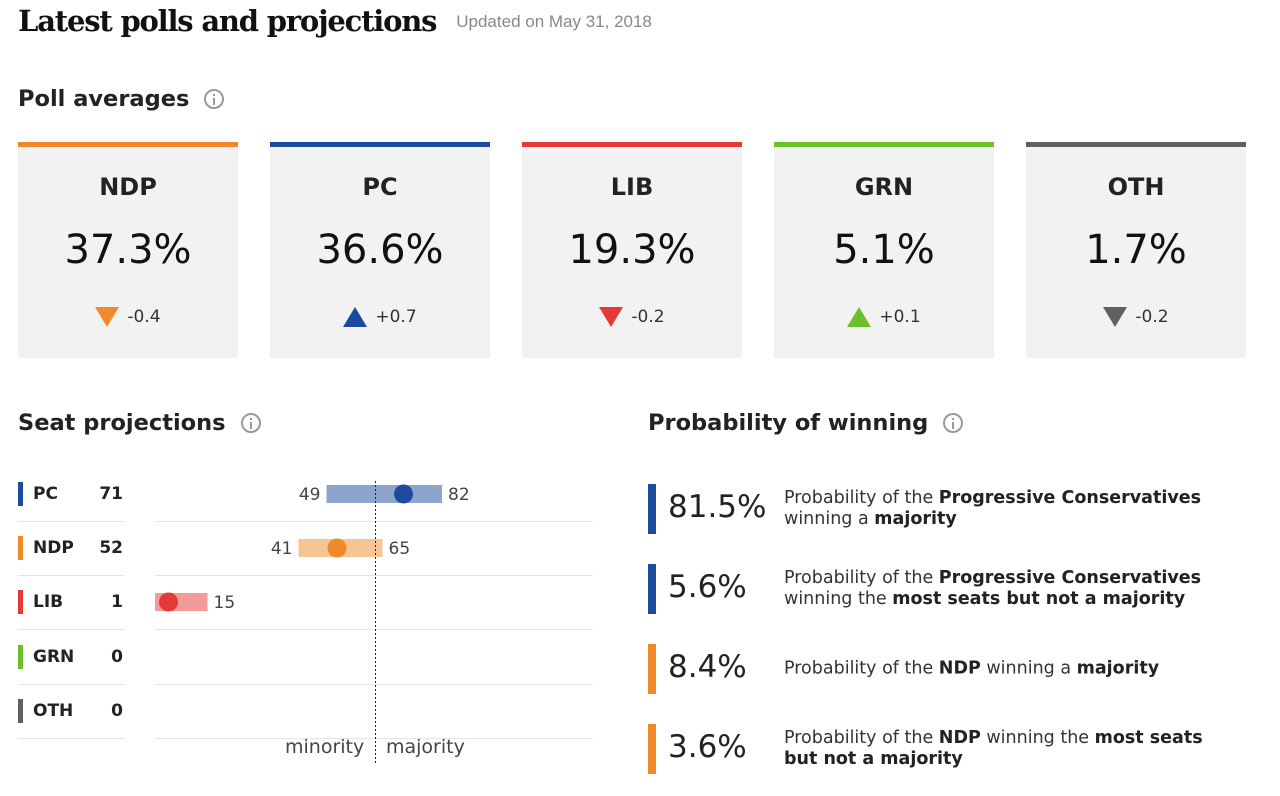 The width and height of the screenshot is (1280, 796). I want to click on projection-dot-lib, so click(168, 602).